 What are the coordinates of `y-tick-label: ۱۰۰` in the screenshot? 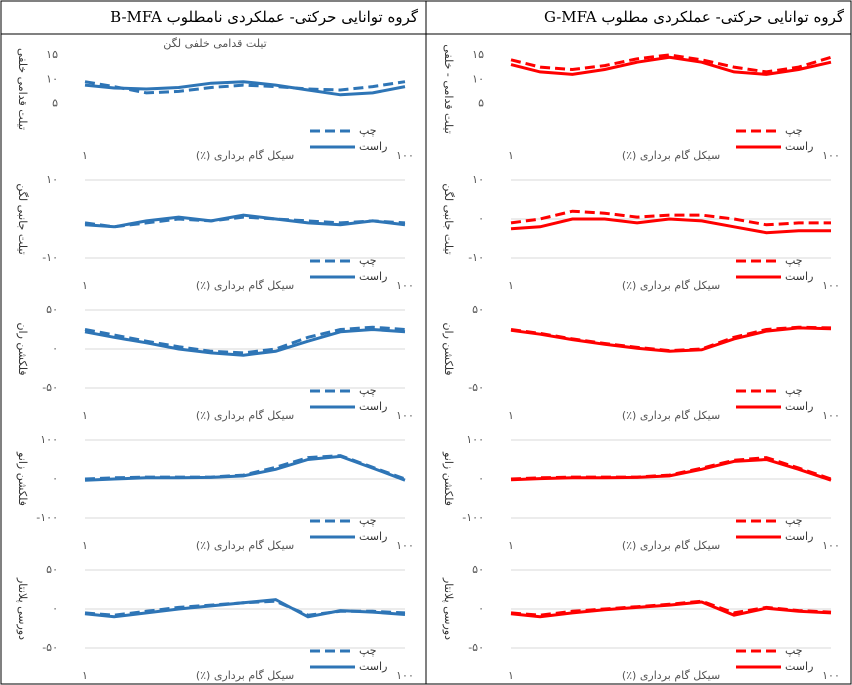 It's located at (475, 439).